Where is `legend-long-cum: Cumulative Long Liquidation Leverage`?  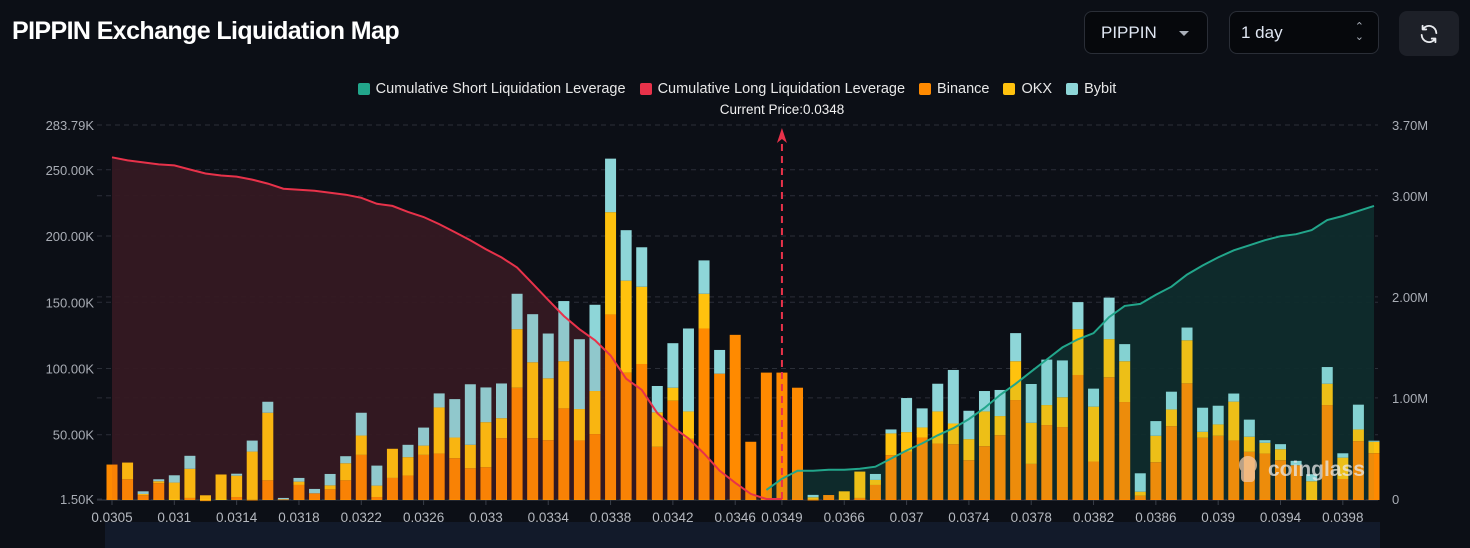
legend-long-cum: Cumulative Long Liquidation Leverage is located at coordinates (772, 89).